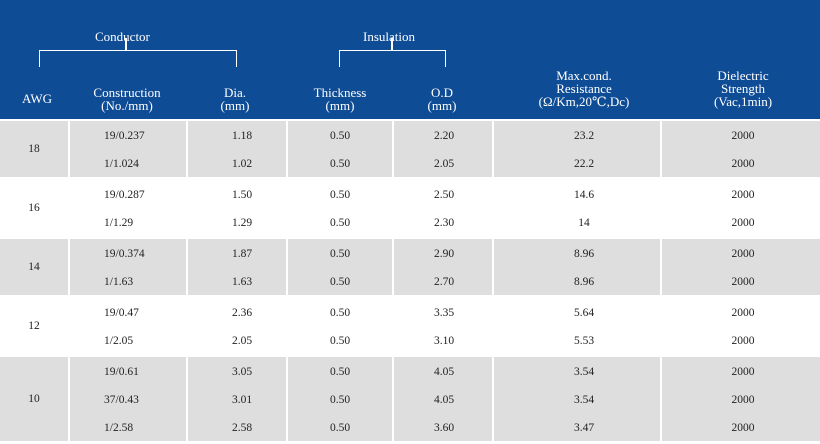 The height and width of the screenshot is (444, 820). I want to click on cell-resistance: 5.64, so click(584, 313).